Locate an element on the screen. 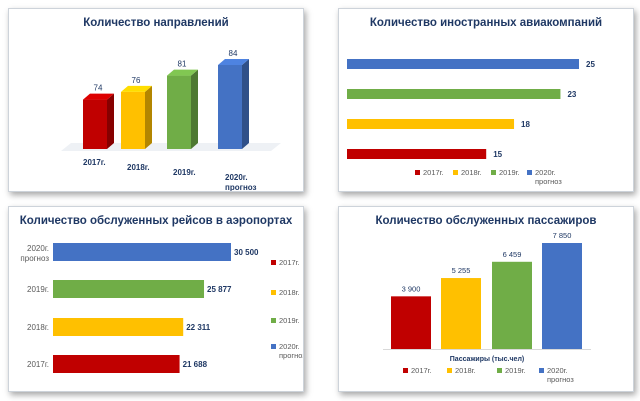  data-label: 23 is located at coordinates (571, 94).